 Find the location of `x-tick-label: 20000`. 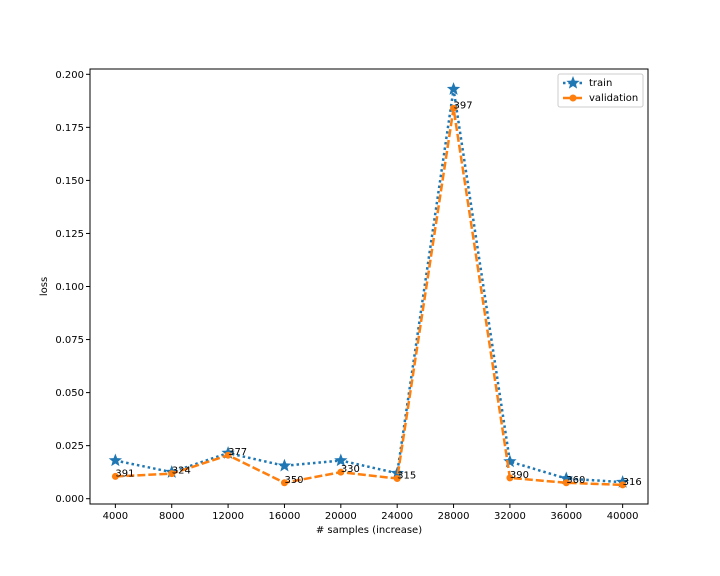

x-tick-label: 20000 is located at coordinates (341, 516).